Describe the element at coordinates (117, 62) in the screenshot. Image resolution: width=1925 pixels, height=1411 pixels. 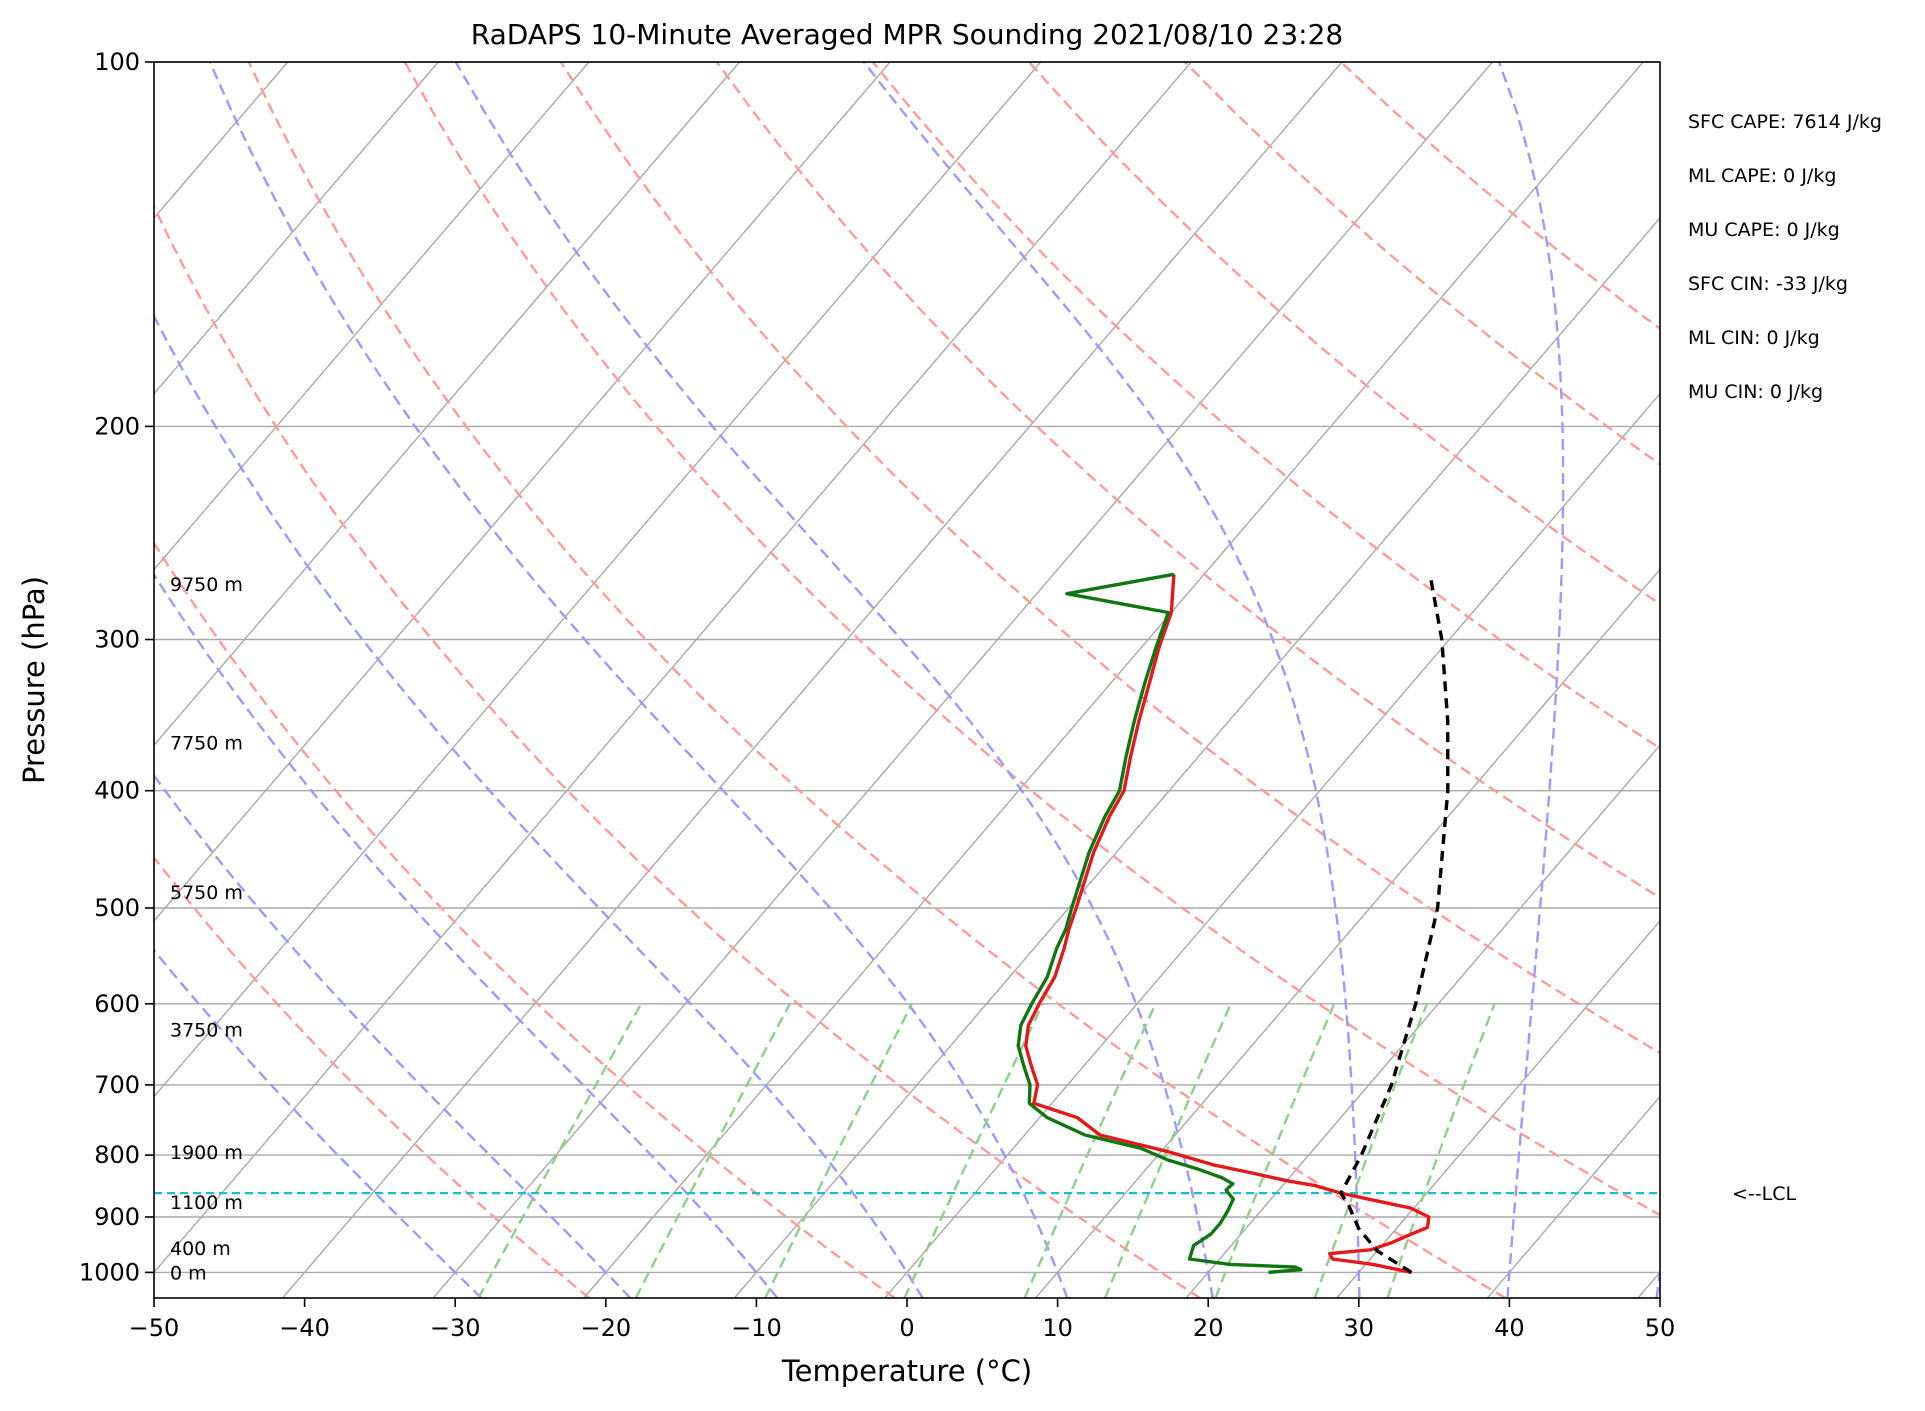
I see `y-tick-label: 100` at that location.